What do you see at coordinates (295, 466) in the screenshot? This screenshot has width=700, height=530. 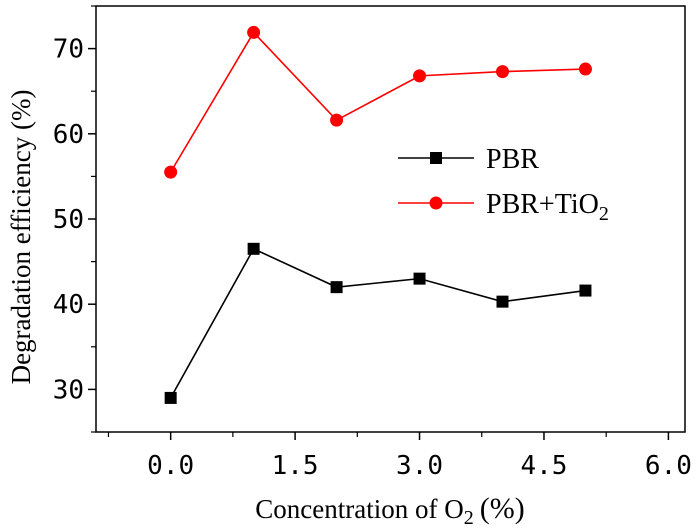 I see `x-tick-label: 1.5` at bounding box center [295, 466].